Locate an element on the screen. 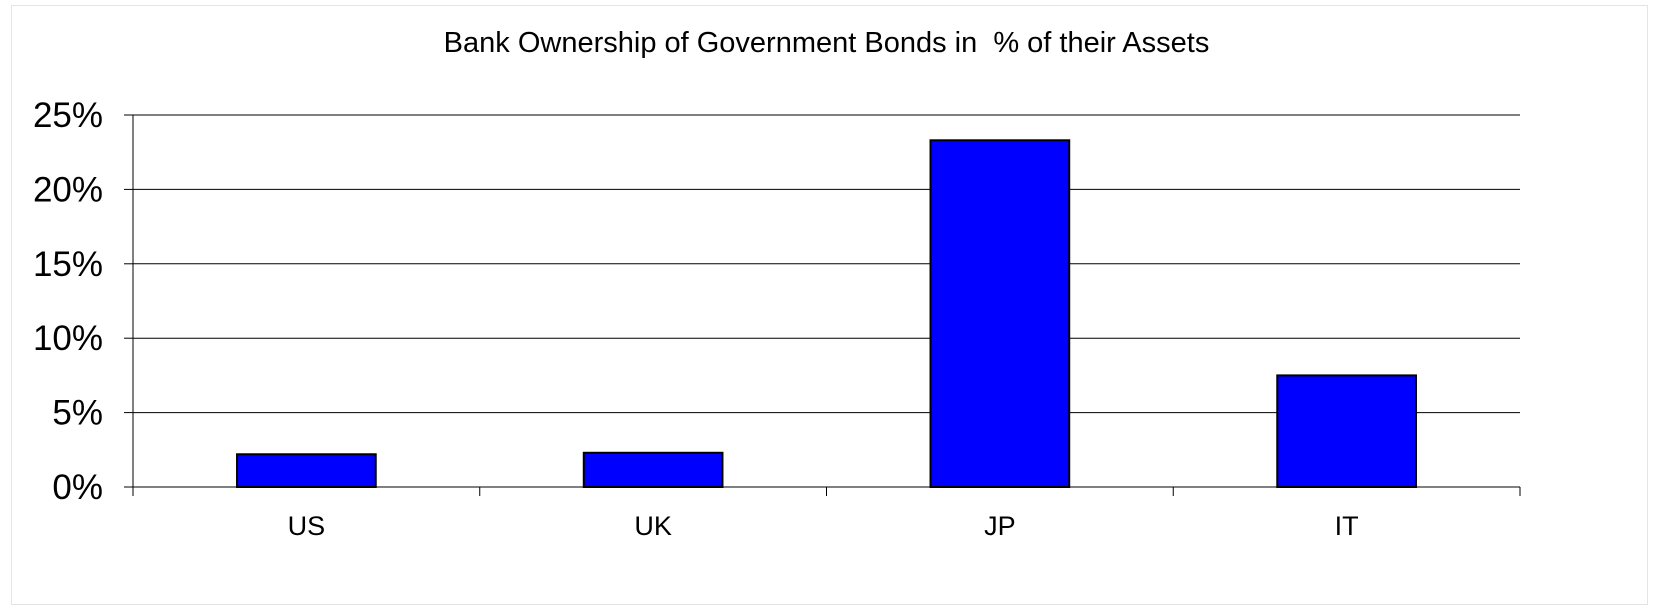 The width and height of the screenshot is (1653, 610). bar-it is located at coordinates (1346, 431).